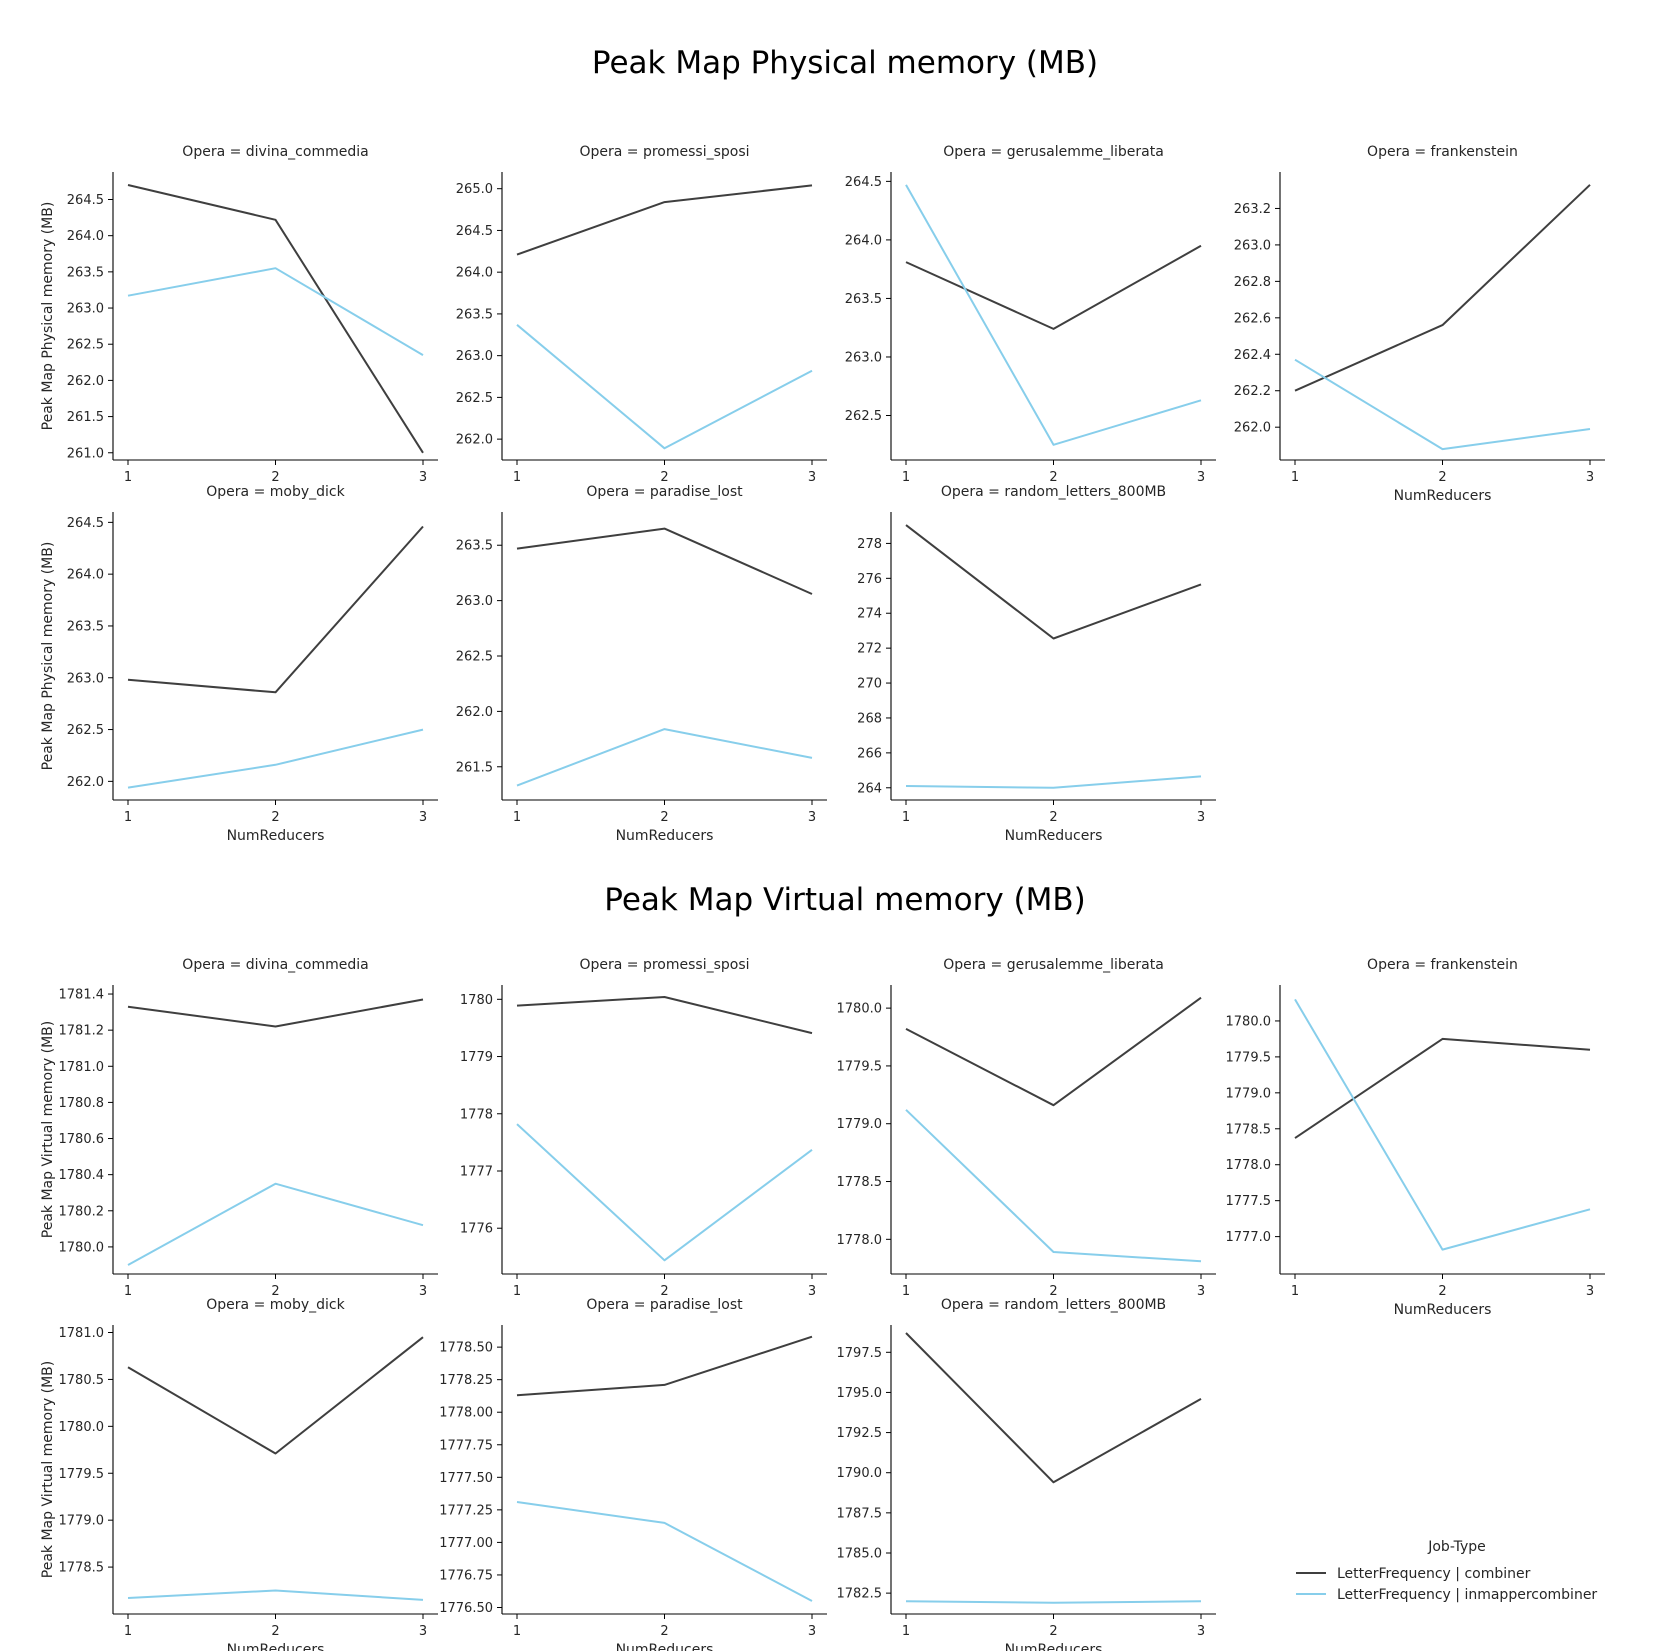 This screenshot has width=1675, height=1651. What do you see at coordinates (860, 1353) in the screenshot?
I see `y-tick-label: 1797.5` at bounding box center [860, 1353].